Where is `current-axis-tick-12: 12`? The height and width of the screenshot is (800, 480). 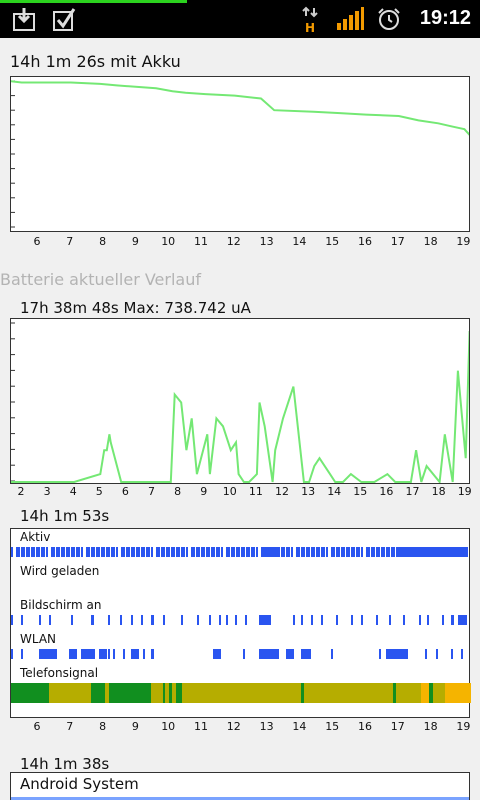 current-axis-tick-12: 12 is located at coordinates (282, 491).